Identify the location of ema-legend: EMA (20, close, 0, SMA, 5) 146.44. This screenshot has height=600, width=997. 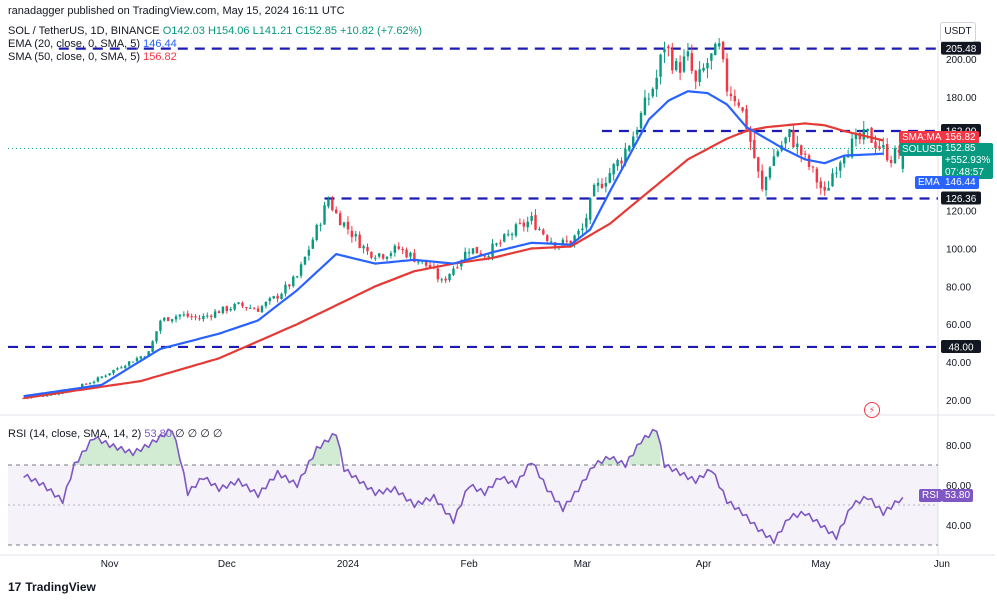
(92, 44).